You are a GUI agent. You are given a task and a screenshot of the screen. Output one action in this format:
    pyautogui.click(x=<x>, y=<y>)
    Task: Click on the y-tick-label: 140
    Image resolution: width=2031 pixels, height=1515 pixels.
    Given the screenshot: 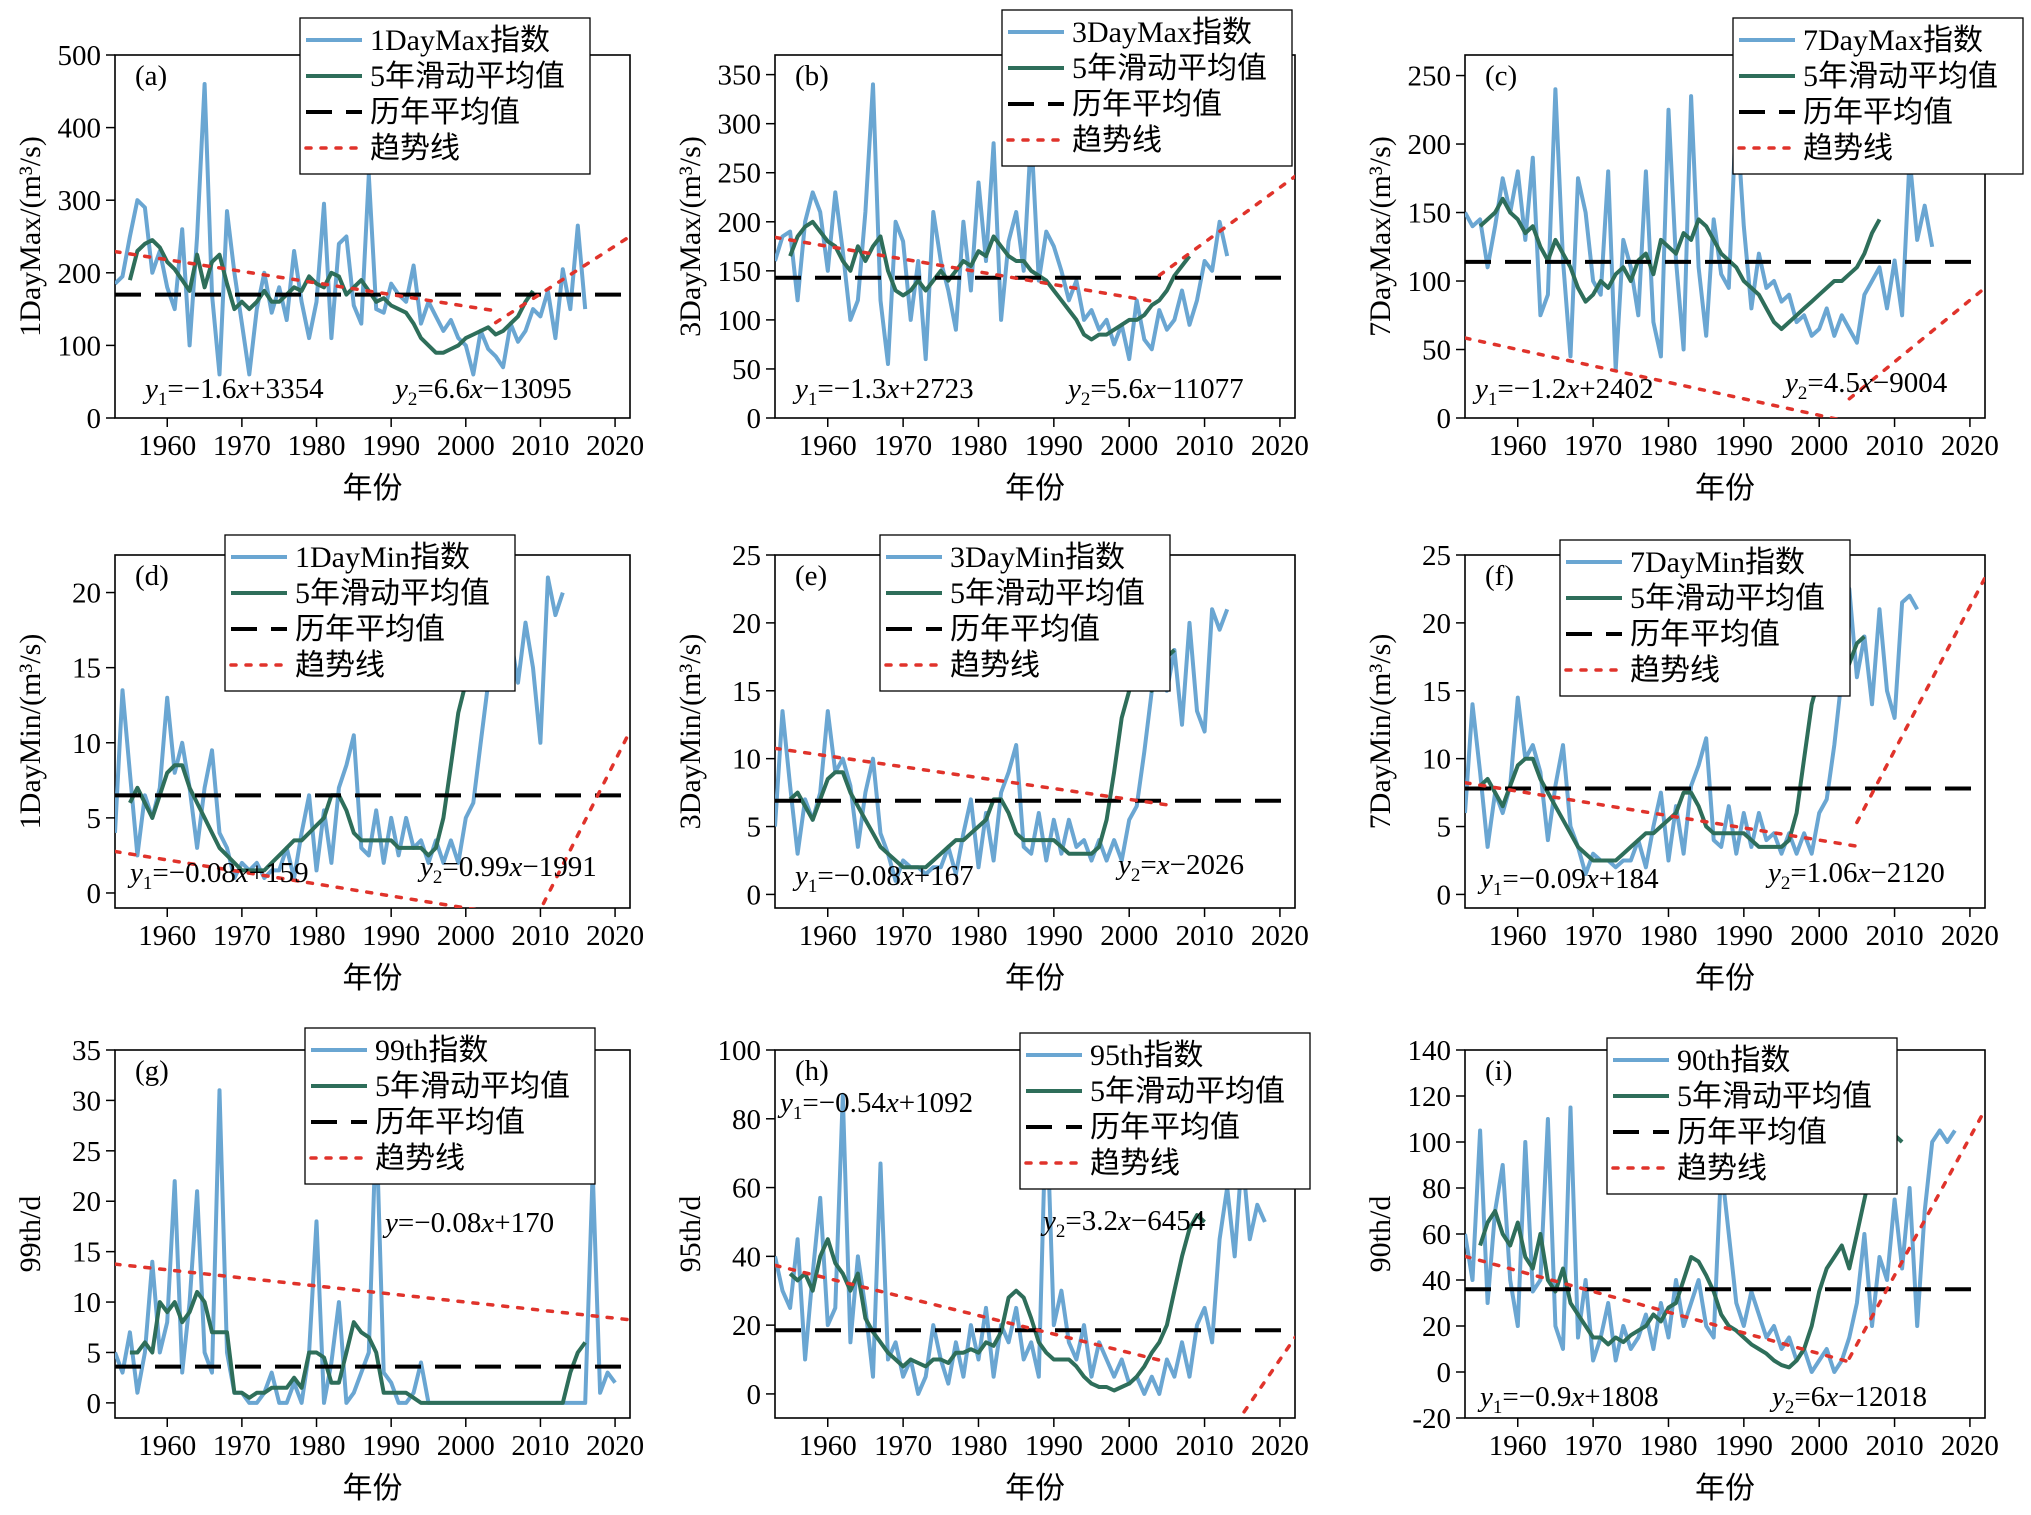 What is the action you would take?
    pyautogui.click(x=1430, y=1051)
    